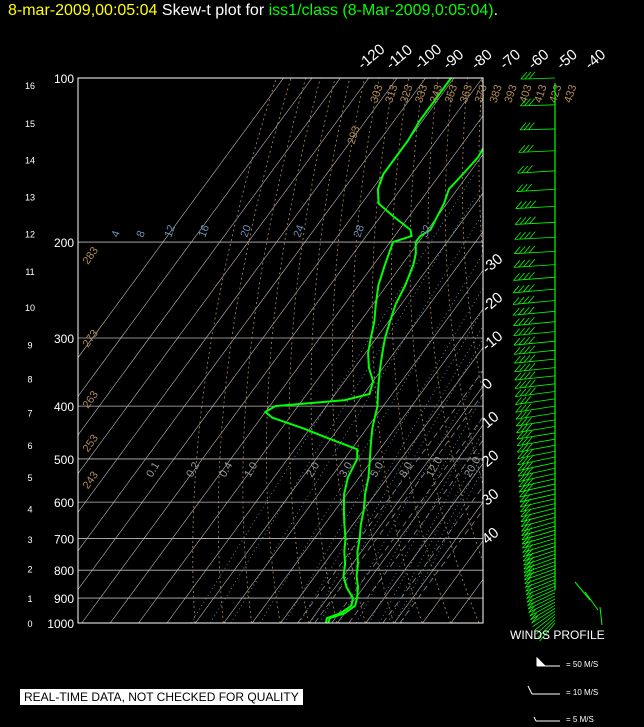  What do you see at coordinates (496, 93) in the screenshot?
I see `dry-adiabat-label: 383` at bounding box center [496, 93].